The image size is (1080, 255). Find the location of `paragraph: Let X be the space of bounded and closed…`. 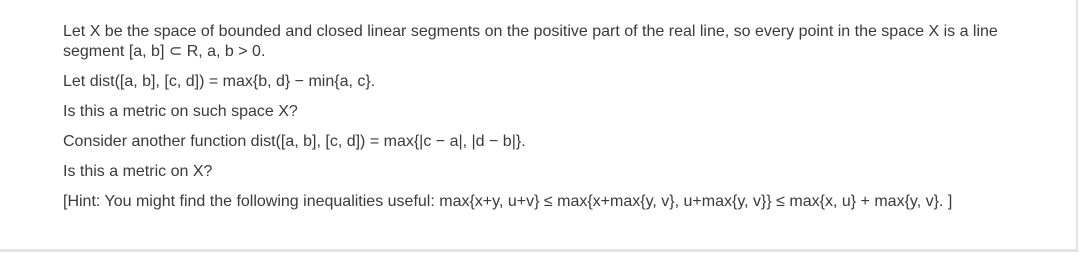

paragraph: Let X be the space of bounded and closed… is located at coordinates (530, 41).